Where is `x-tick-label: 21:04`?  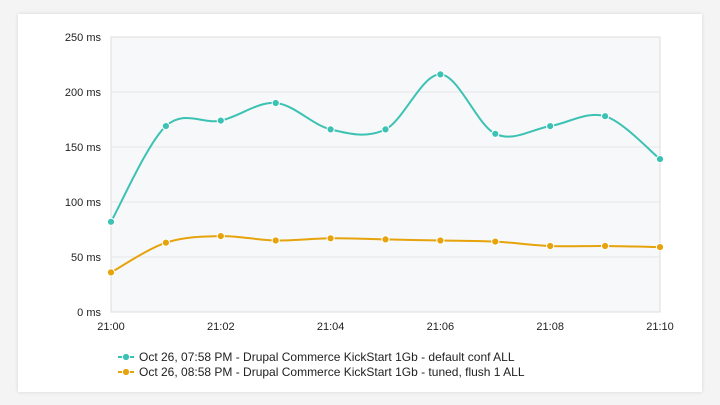 x-tick-label: 21:04 is located at coordinates (331, 327).